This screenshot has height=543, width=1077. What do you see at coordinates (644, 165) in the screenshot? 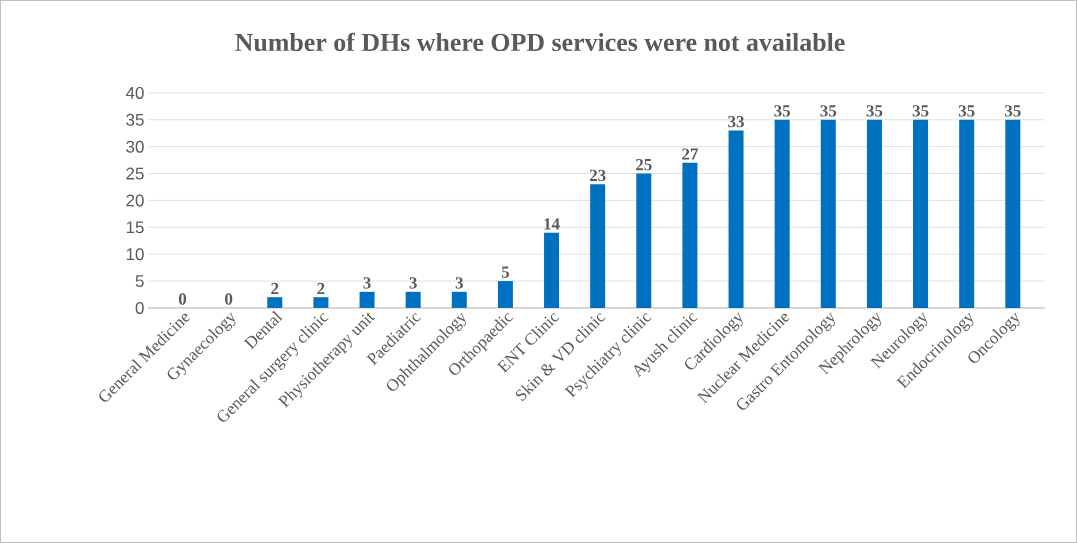
I see `data-label: 25` at bounding box center [644, 165].